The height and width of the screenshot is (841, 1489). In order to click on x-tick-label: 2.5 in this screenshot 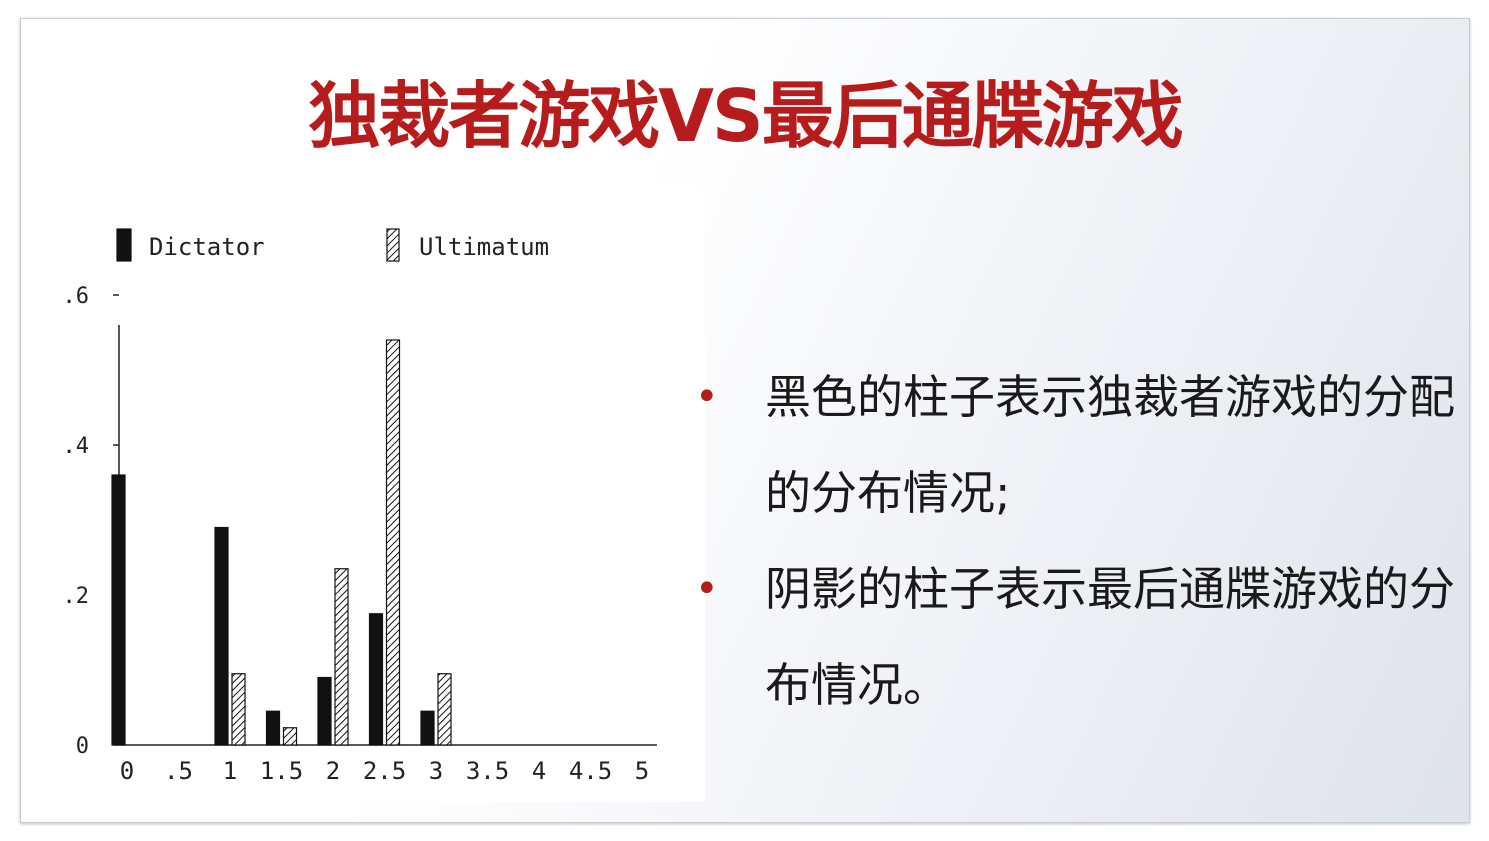, I will do `click(384, 771)`.